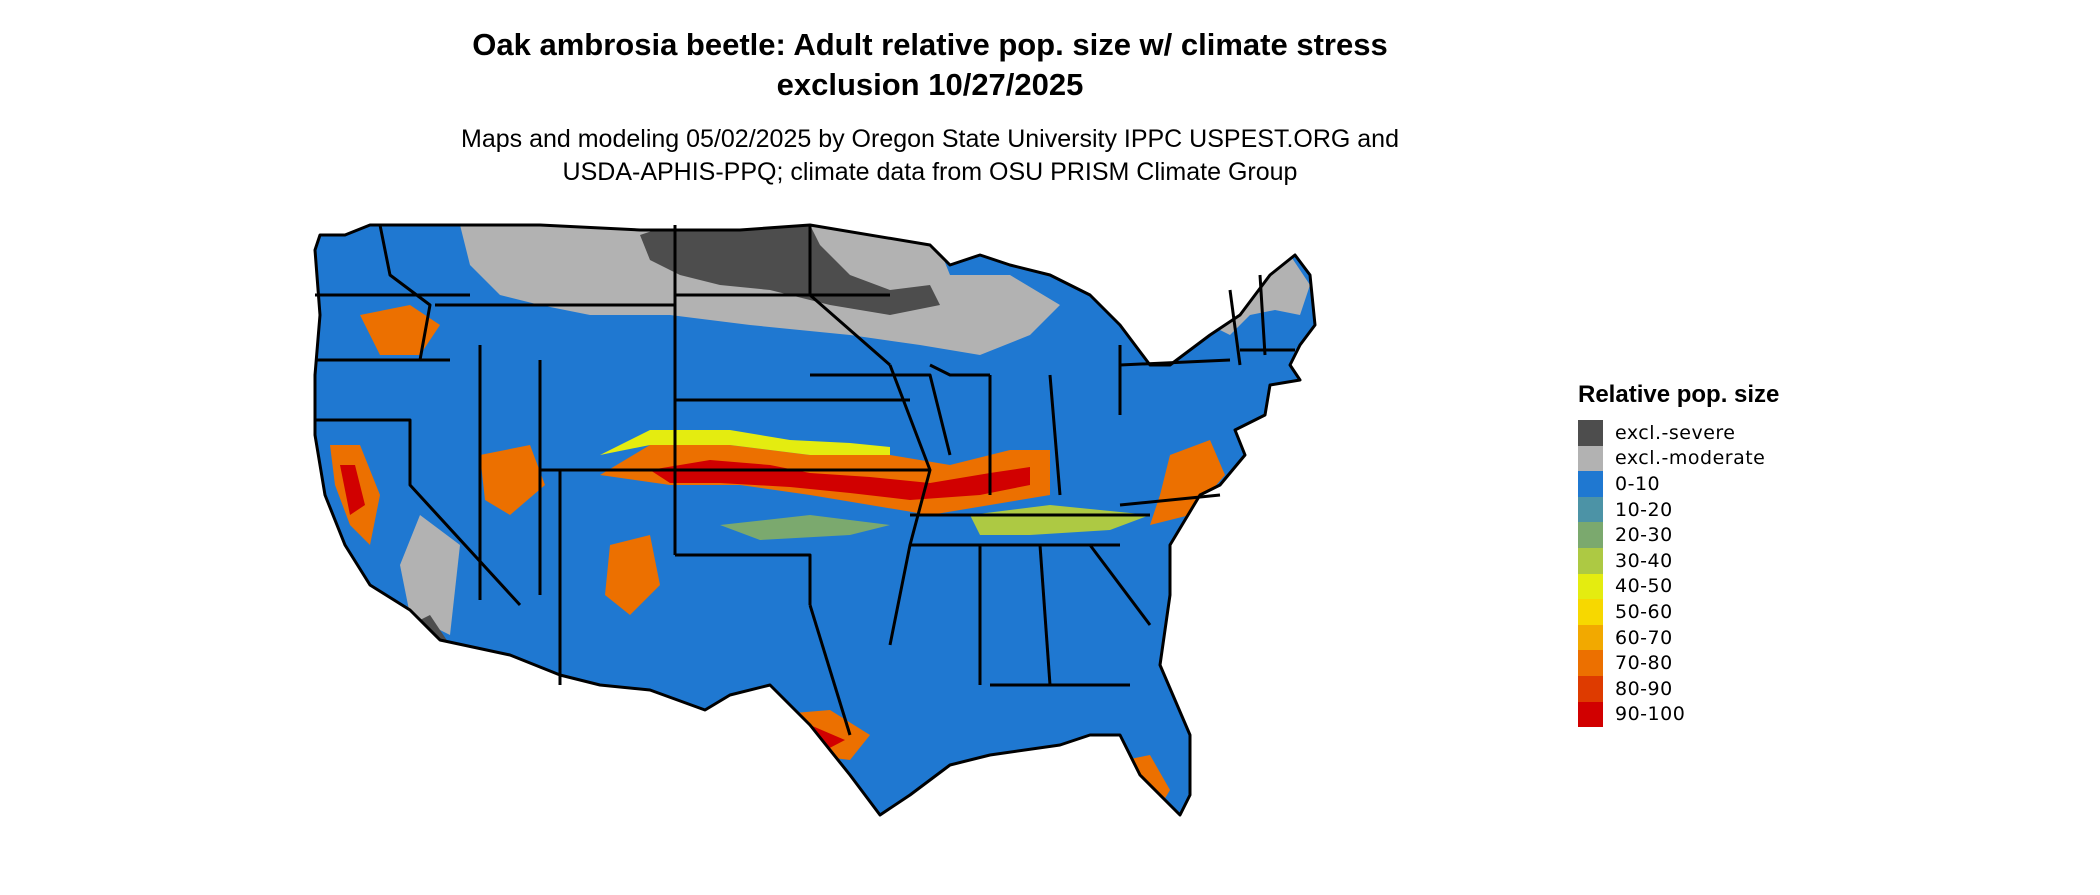 The image size is (2100, 895). I want to click on legend-label: 10-20, so click(1644, 509).